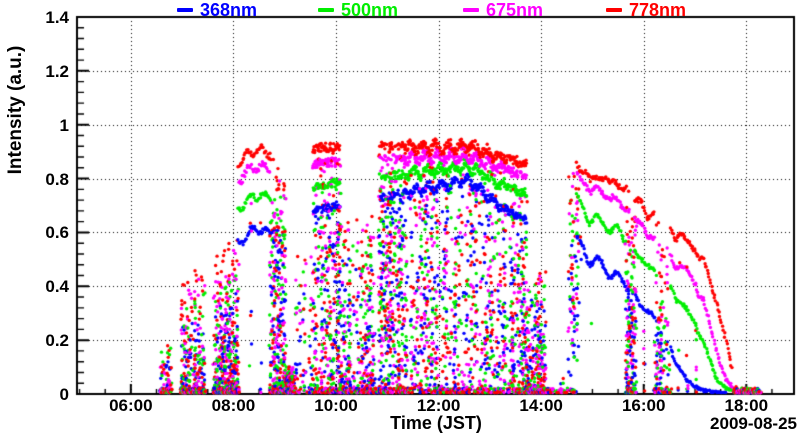  What do you see at coordinates (229, 10) in the screenshot?
I see `legend-item-label: 368nm` at bounding box center [229, 10].